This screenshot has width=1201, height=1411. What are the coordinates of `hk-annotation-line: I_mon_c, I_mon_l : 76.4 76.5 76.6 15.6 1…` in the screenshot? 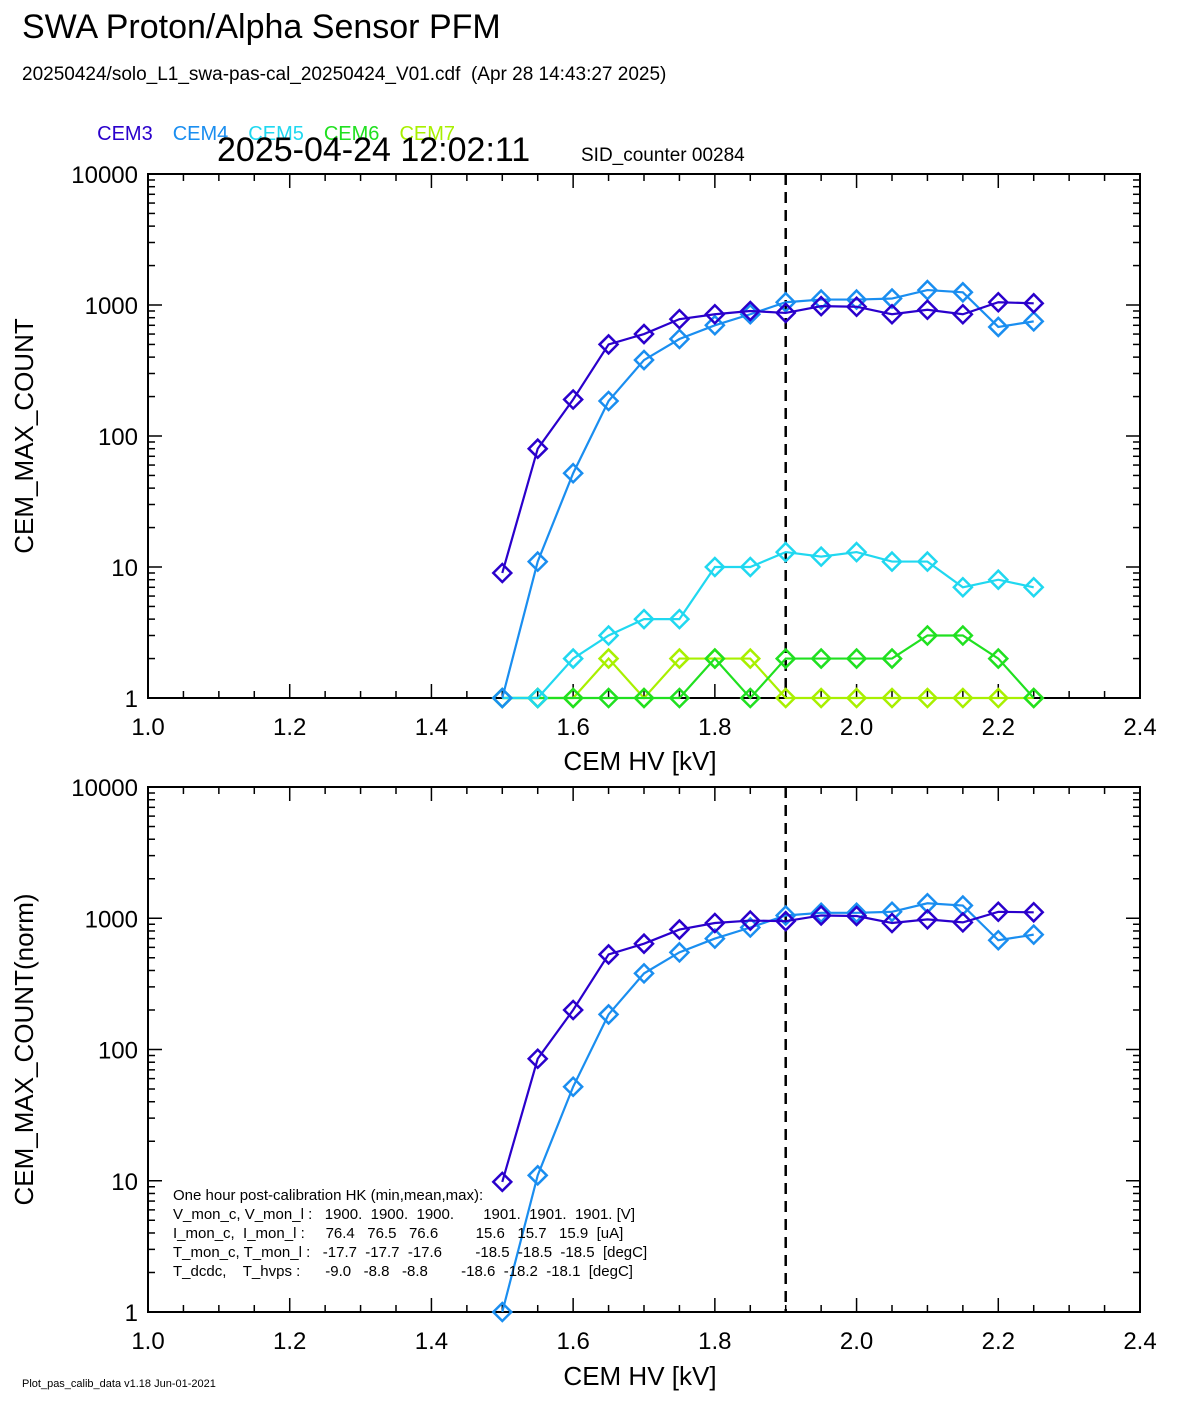 It's located at (398, 1233).